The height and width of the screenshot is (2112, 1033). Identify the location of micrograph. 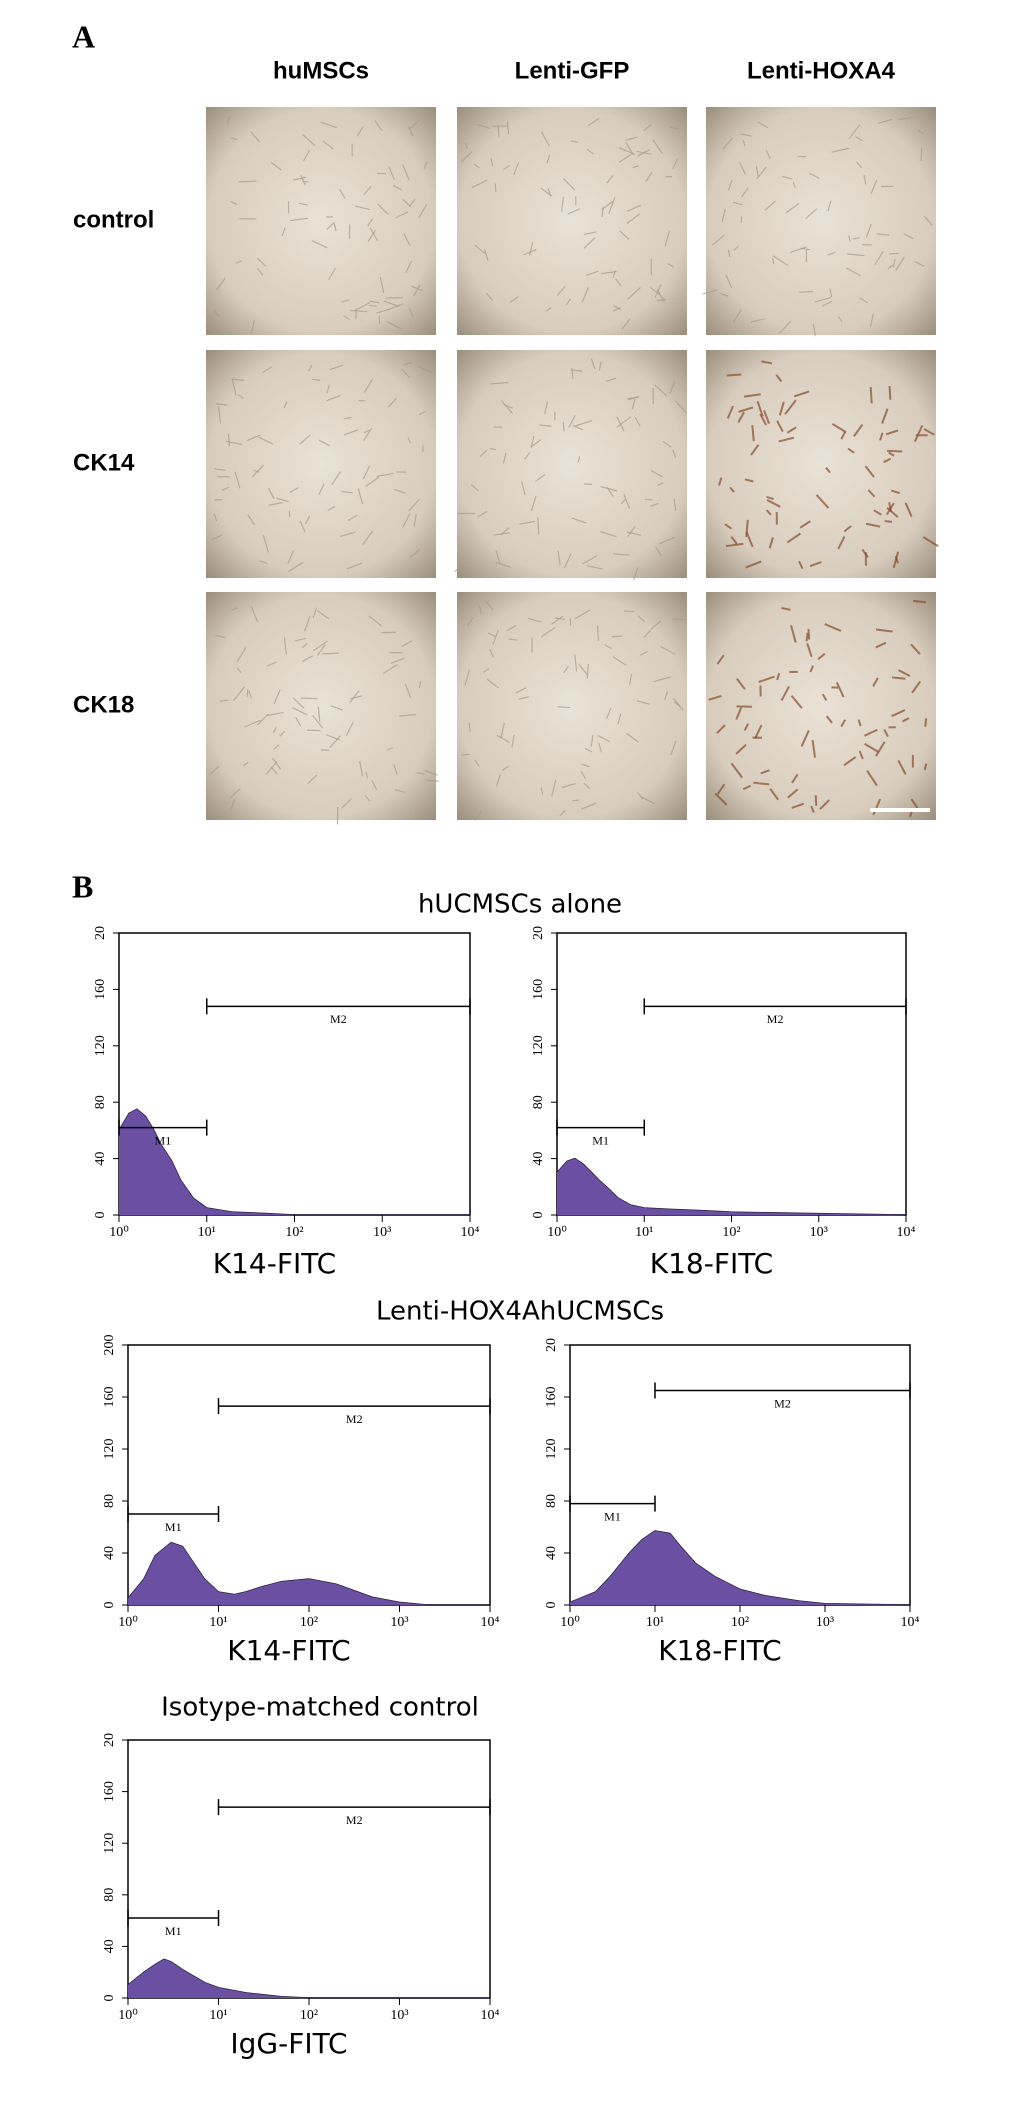
(321, 706).